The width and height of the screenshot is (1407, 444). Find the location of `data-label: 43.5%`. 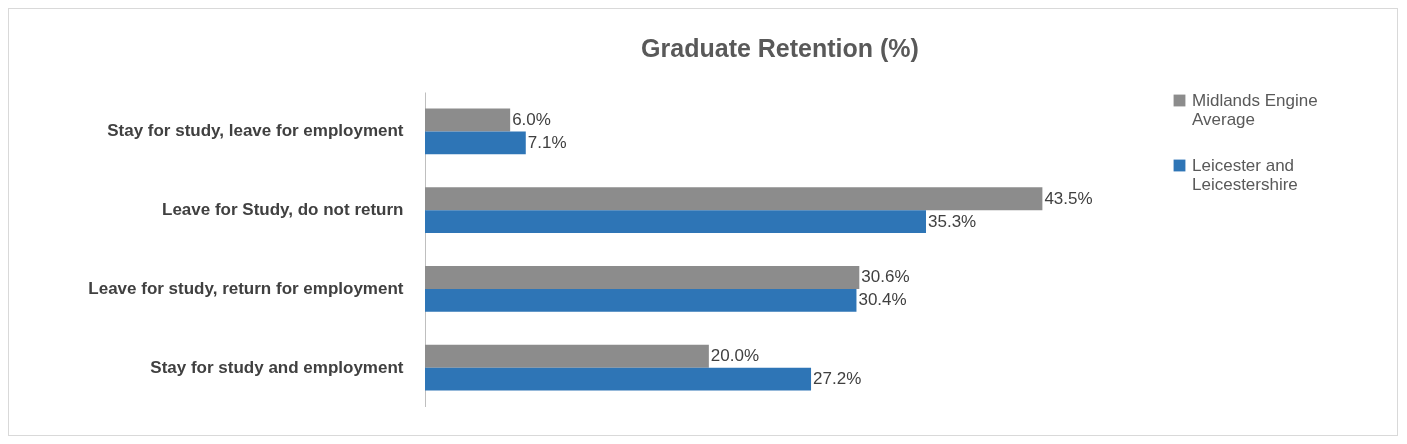

data-label: 43.5% is located at coordinates (1068, 198).